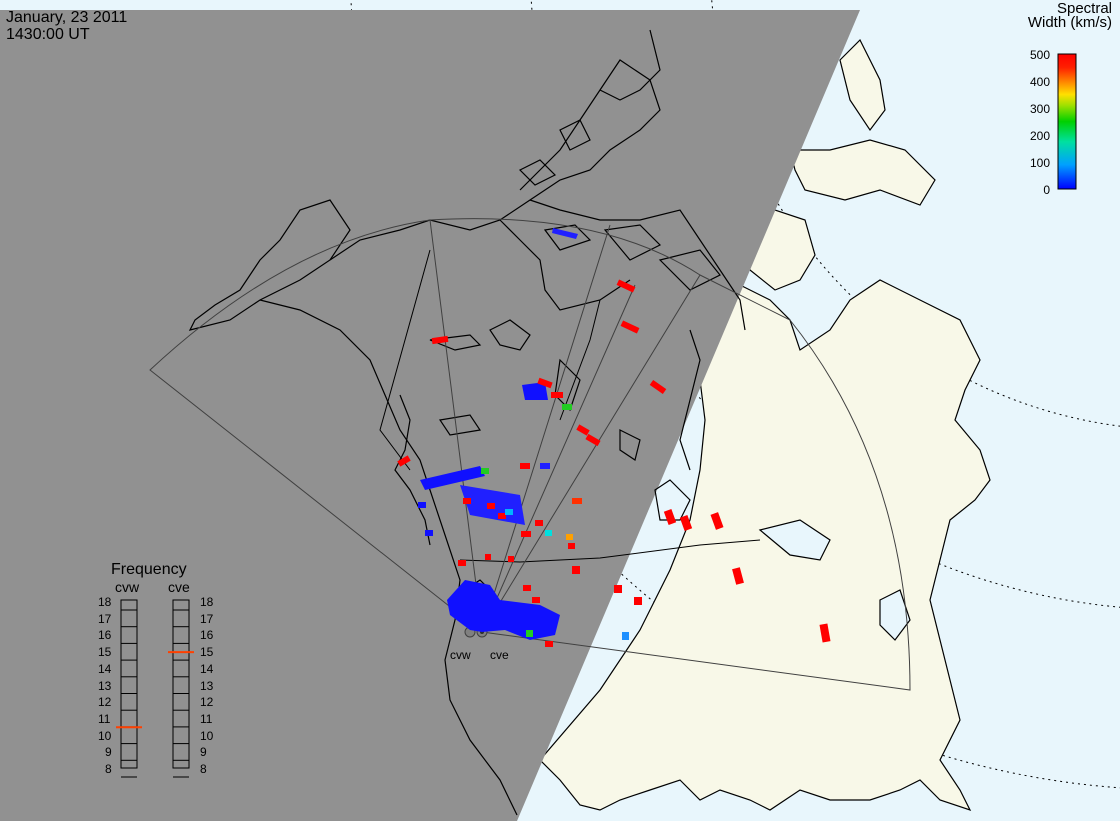 Image resolution: width=1120 pixels, height=821 pixels. Describe the element at coordinates (478, 606) in the screenshot. I see `echo-cluster-near-field` at that location.